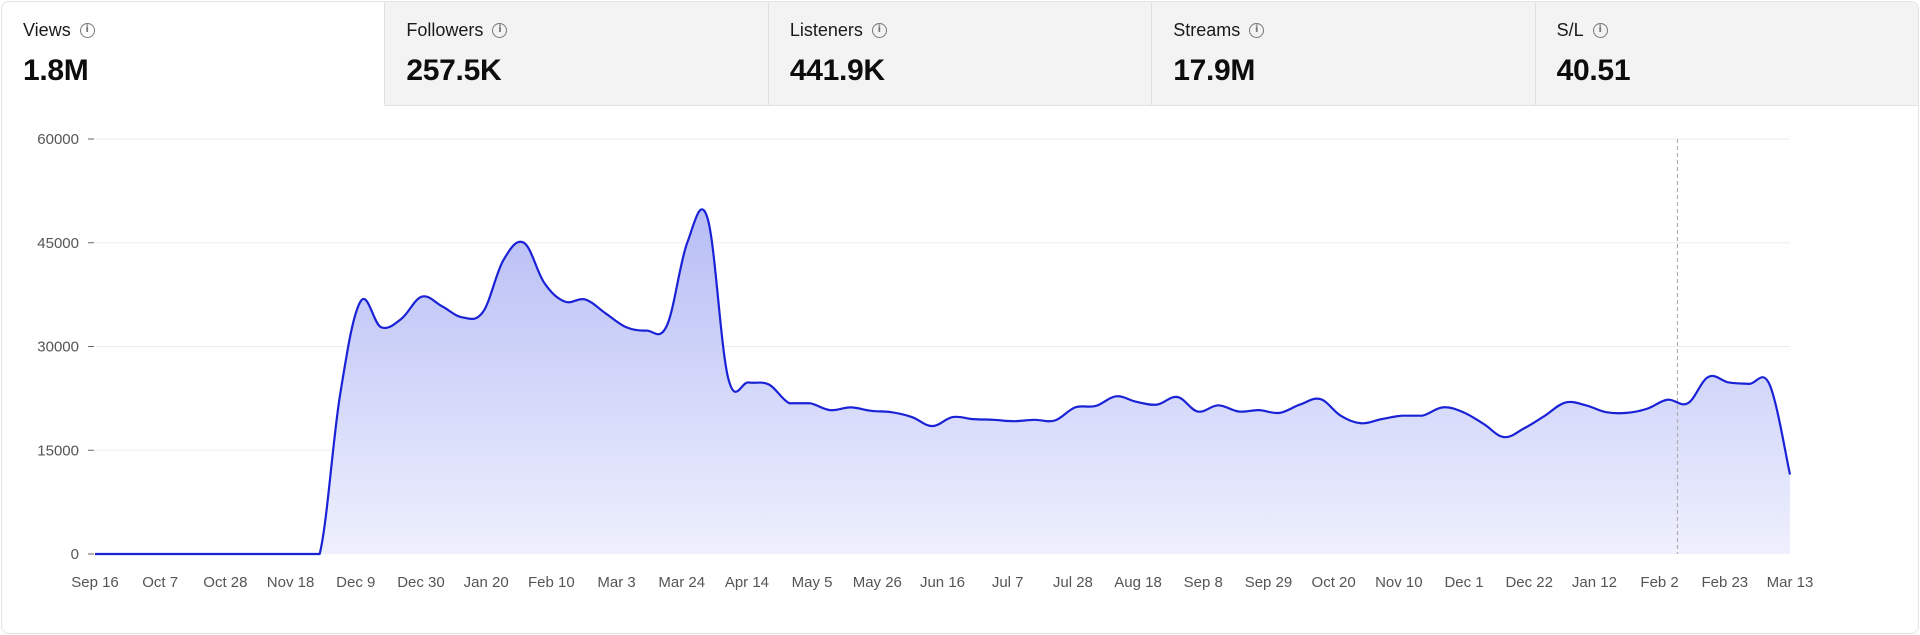 Image resolution: width=1920 pixels, height=635 pixels. Describe the element at coordinates (445, 30) in the screenshot. I see `tab-label-text: Followers` at that location.